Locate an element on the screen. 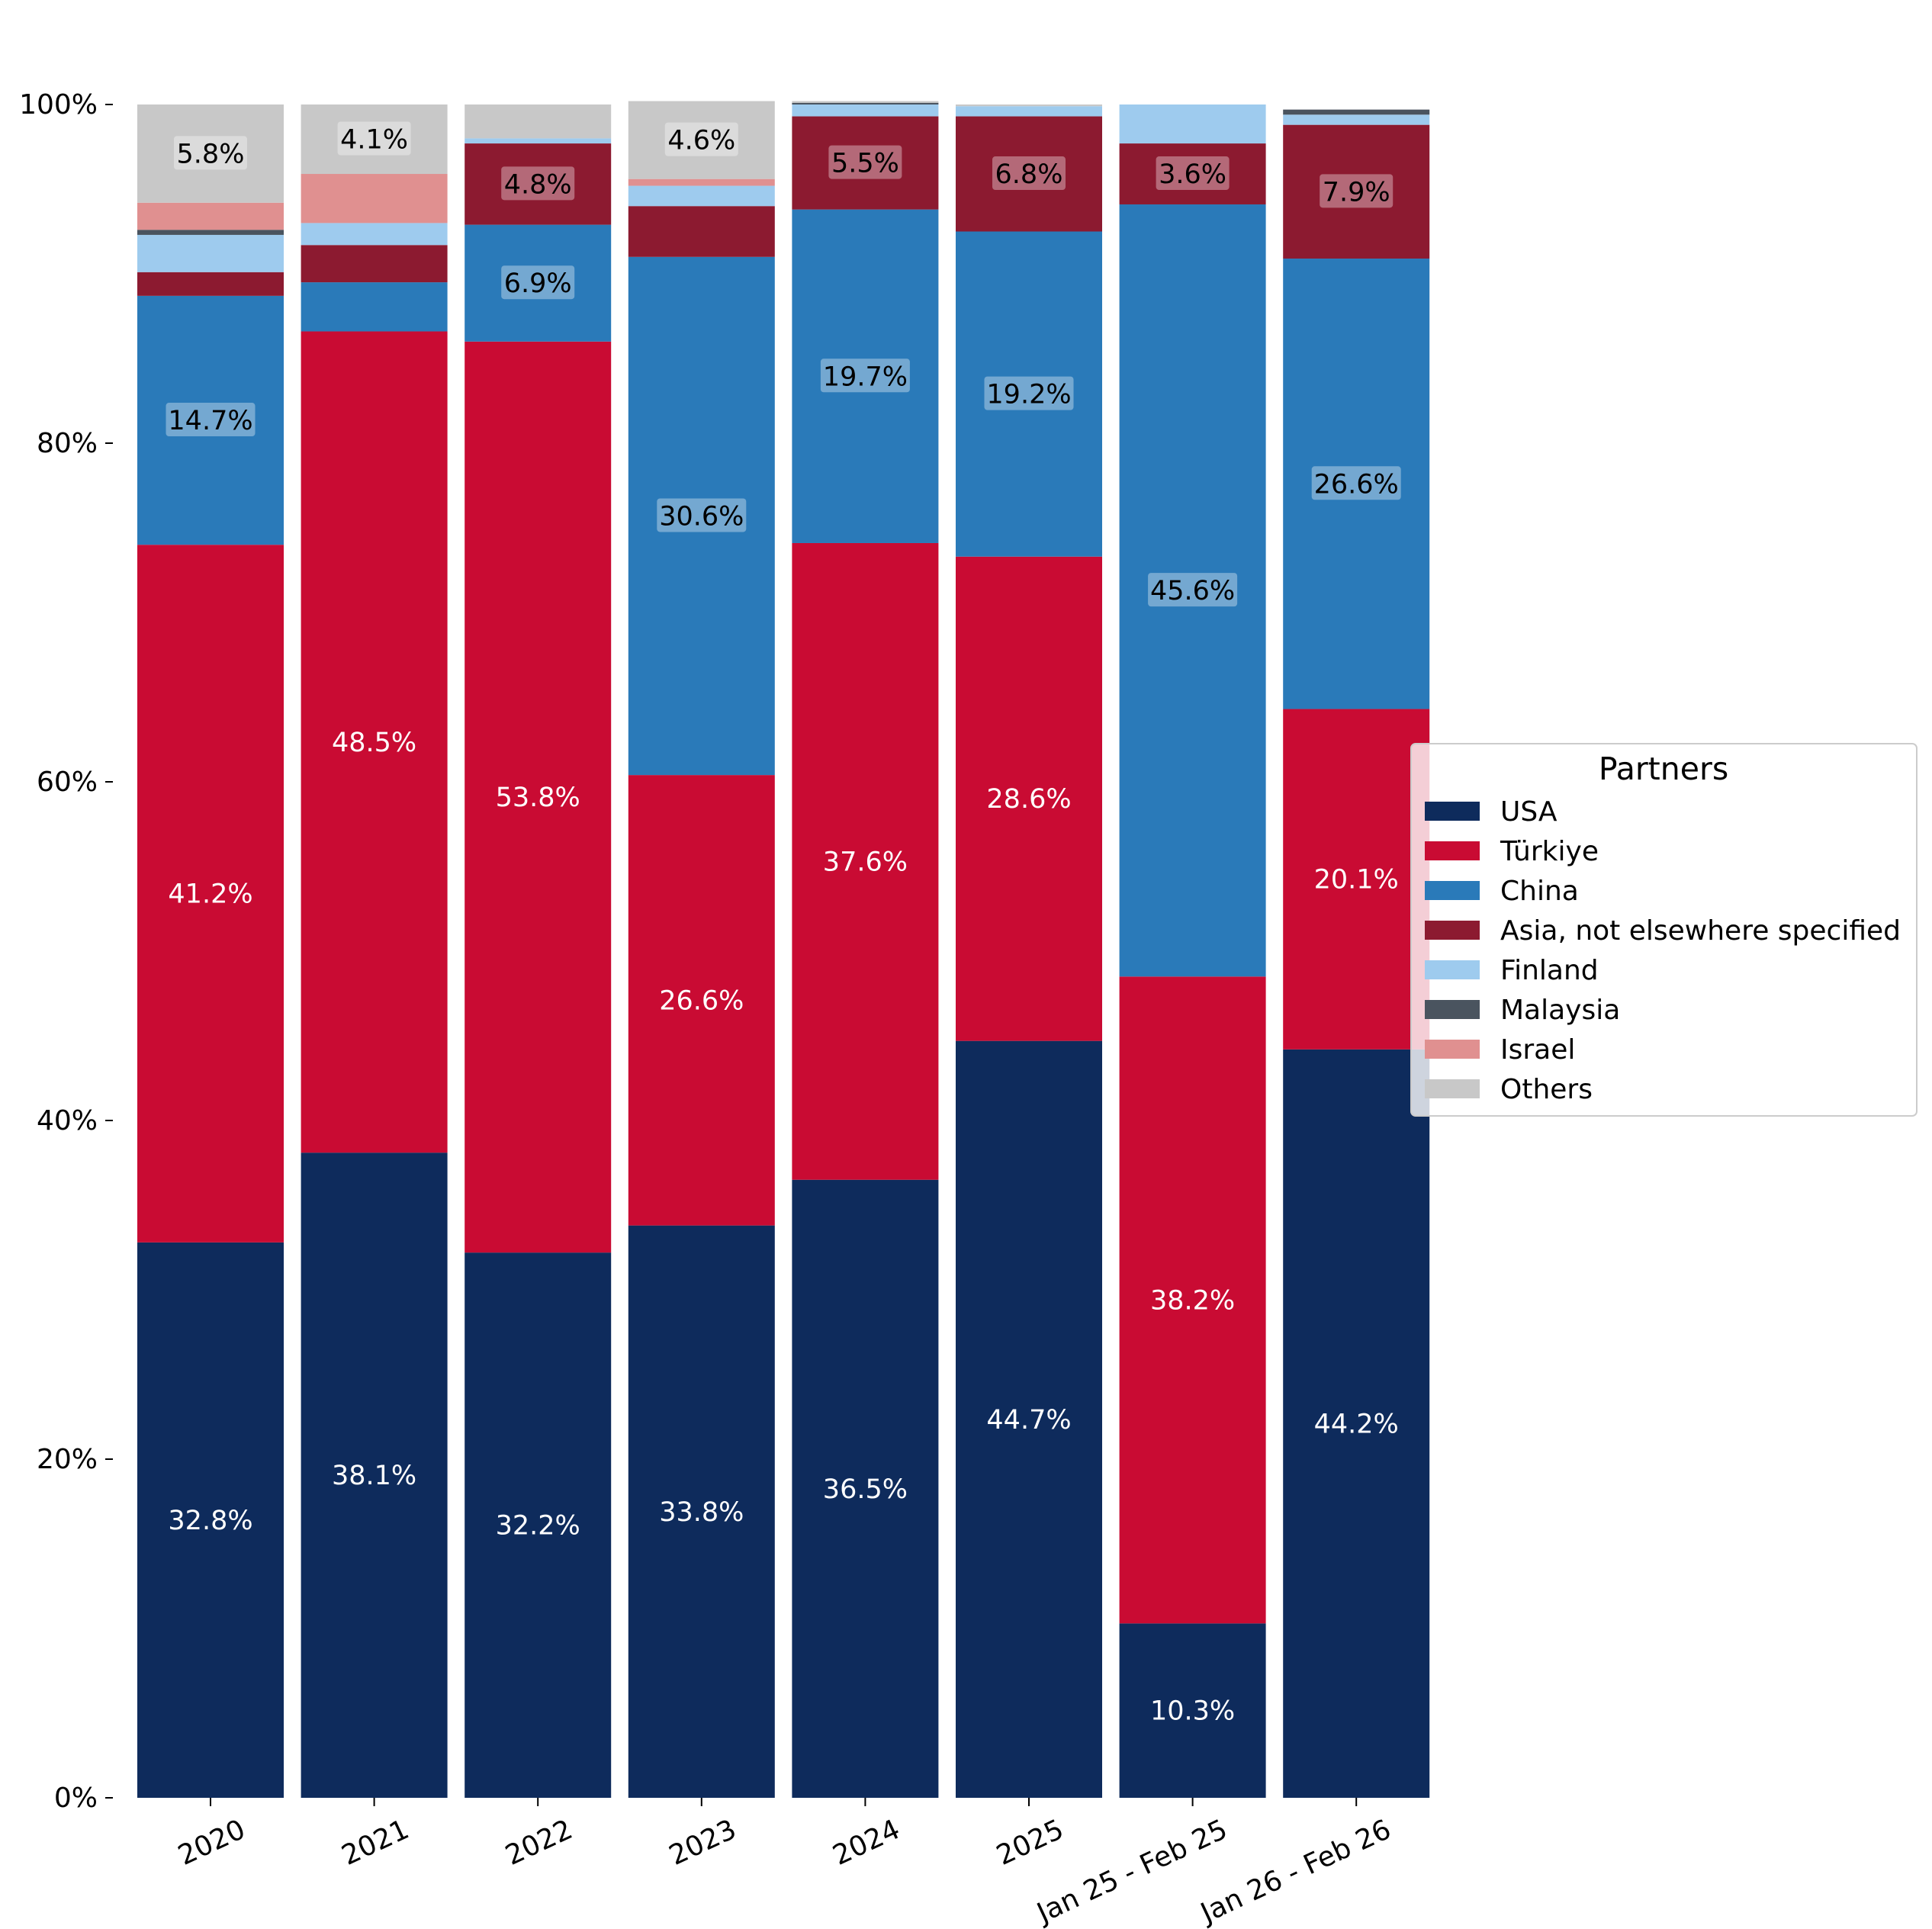  segment-label: 3.6% is located at coordinates (1192, 174).